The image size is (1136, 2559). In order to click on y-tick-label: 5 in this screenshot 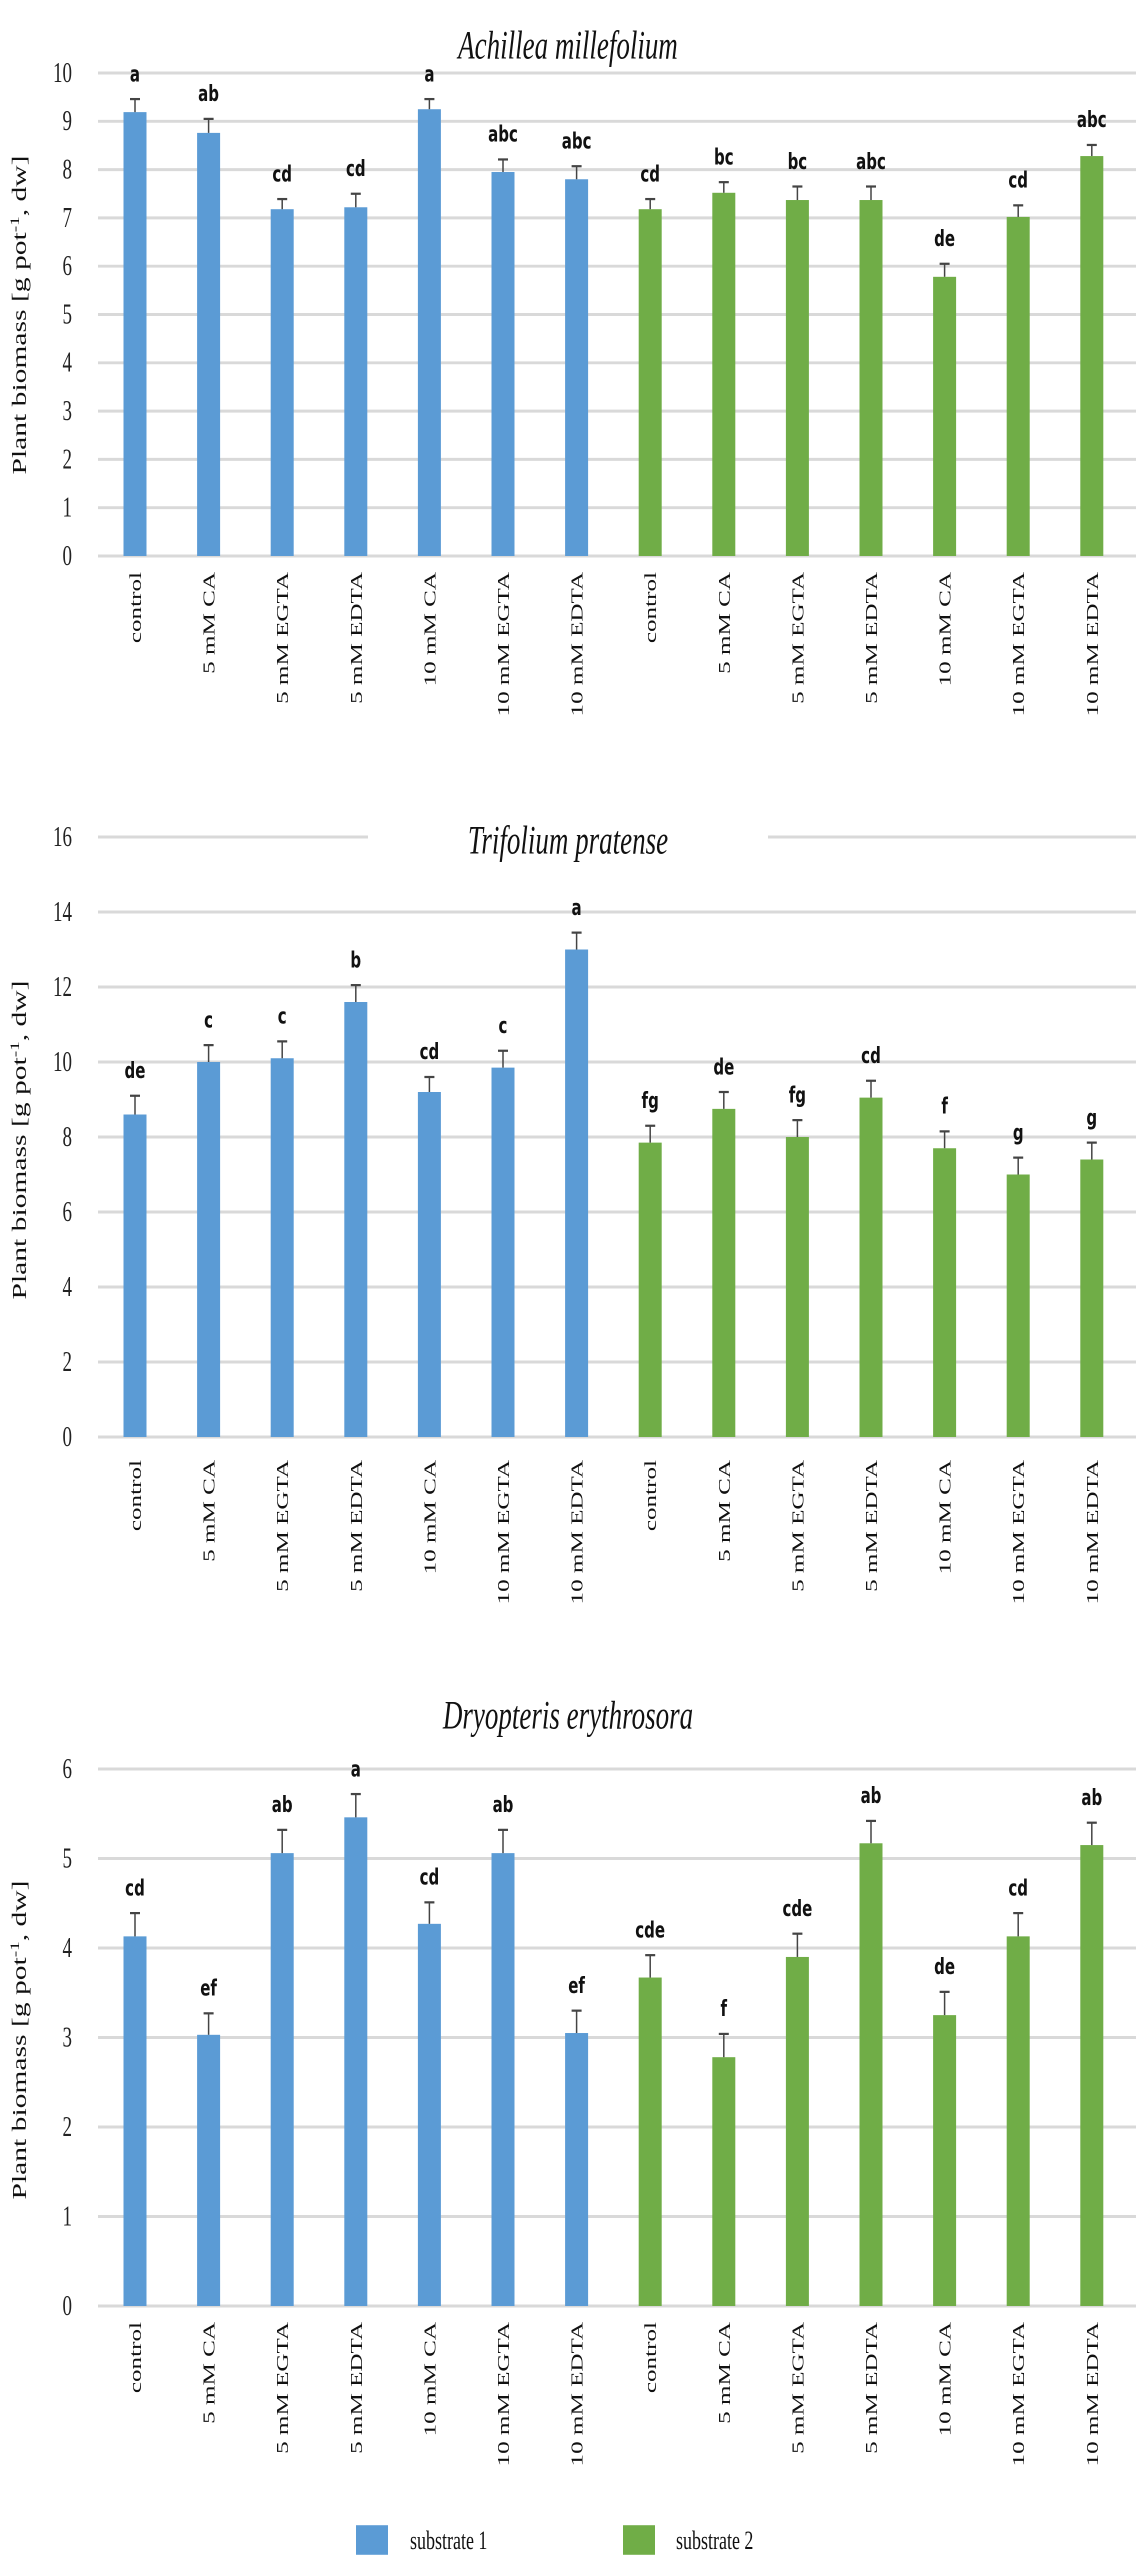, I will do `click(68, 1859)`.